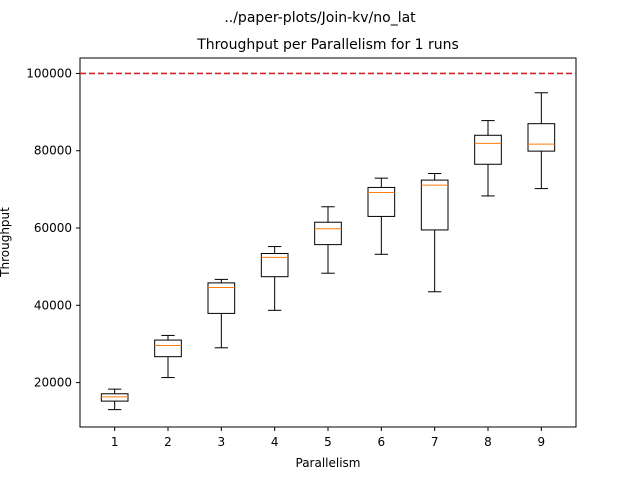  Describe the element at coordinates (328, 463) in the screenshot. I see `x-axis-label: Parallelism` at that location.